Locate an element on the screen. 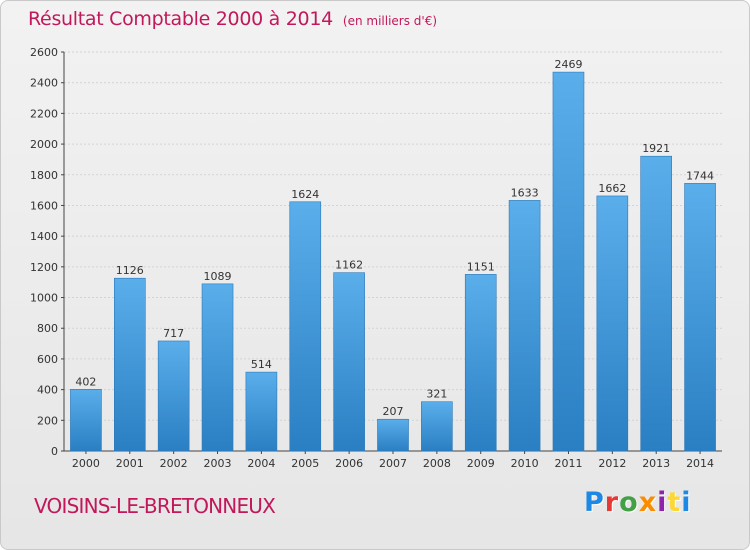 This screenshot has width=750, height=550. data-label: 1624 is located at coordinates (305, 194).